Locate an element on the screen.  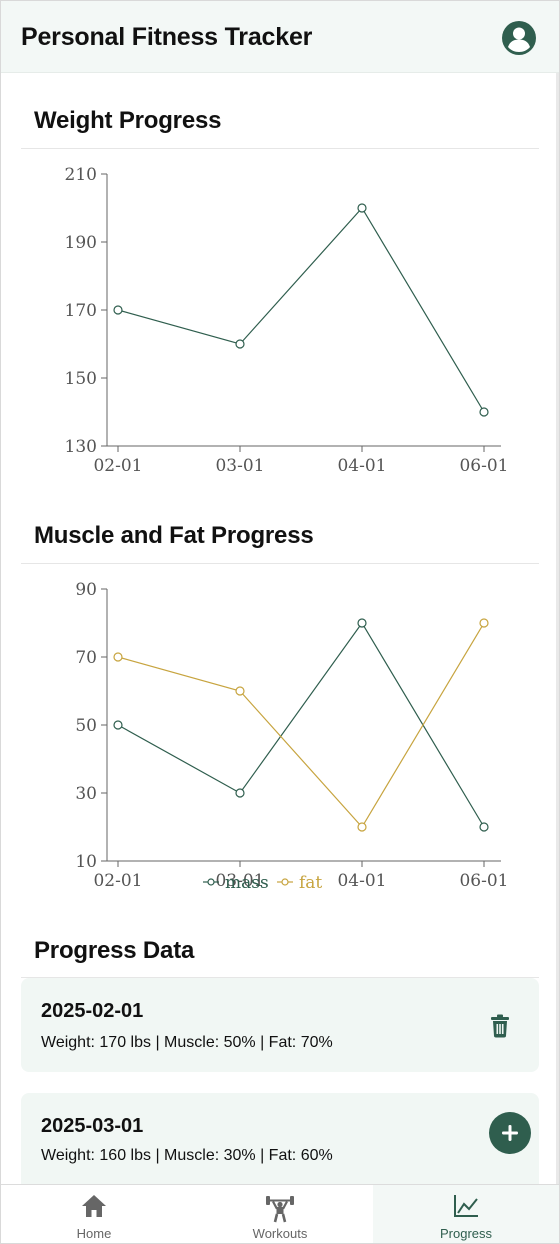
y-tick-label: 130 is located at coordinates (81, 447).